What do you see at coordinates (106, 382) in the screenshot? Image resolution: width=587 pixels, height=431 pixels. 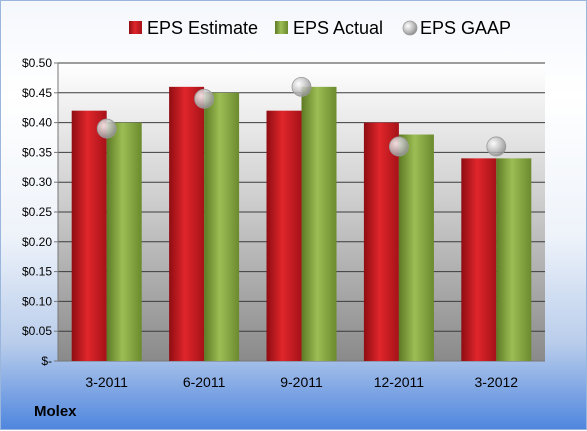 I see `x-tick-label: 3-2011` at bounding box center [106, 382].